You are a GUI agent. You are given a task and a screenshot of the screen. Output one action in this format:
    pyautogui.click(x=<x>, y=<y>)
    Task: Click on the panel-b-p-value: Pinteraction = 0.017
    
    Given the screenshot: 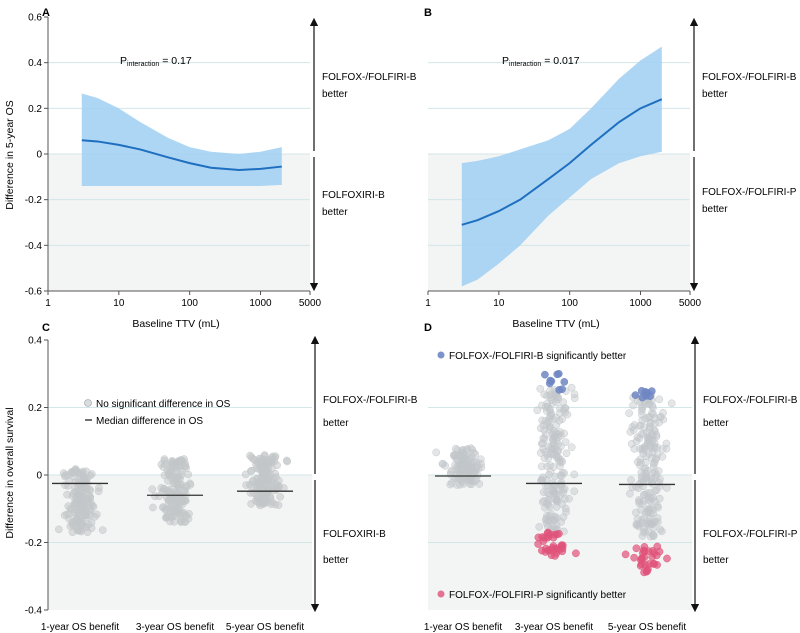 What is the action you would take?
    pyautogui.click(x=541, y=61)
    